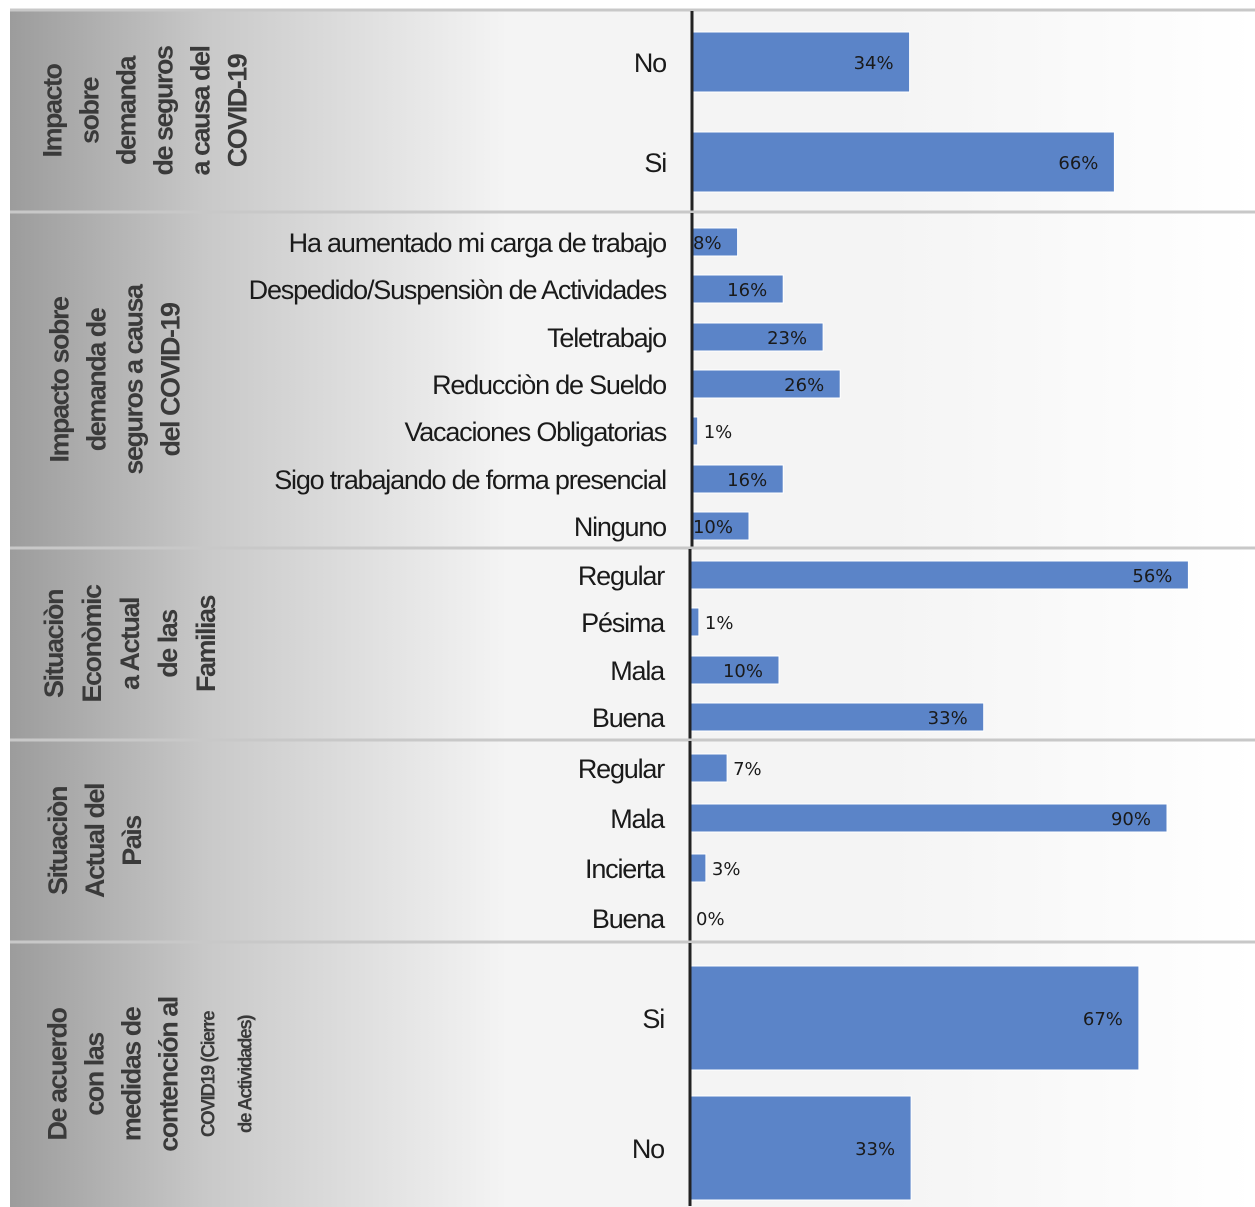 Image resolution: width=1255 pixels, height=1207 pixels. Describe the element at coordinates (206, 643) in the screenshot. I see `panel-title-line: Familias` at that location.